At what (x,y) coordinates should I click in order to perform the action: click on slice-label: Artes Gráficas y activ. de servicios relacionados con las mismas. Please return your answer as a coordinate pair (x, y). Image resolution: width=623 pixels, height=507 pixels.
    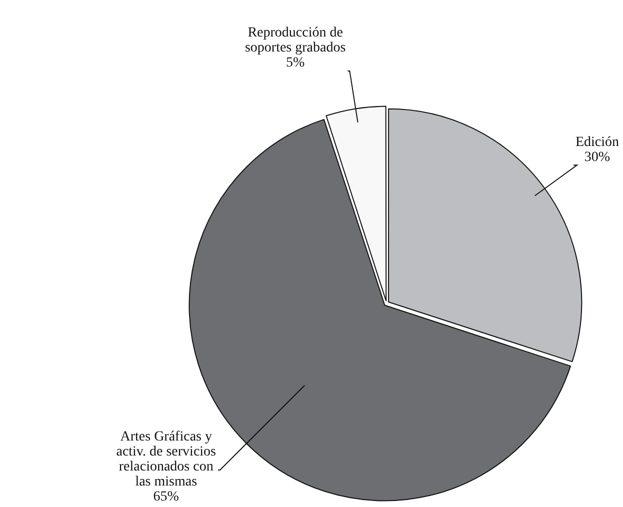
    Looking at the image, I should click on (166, 460).